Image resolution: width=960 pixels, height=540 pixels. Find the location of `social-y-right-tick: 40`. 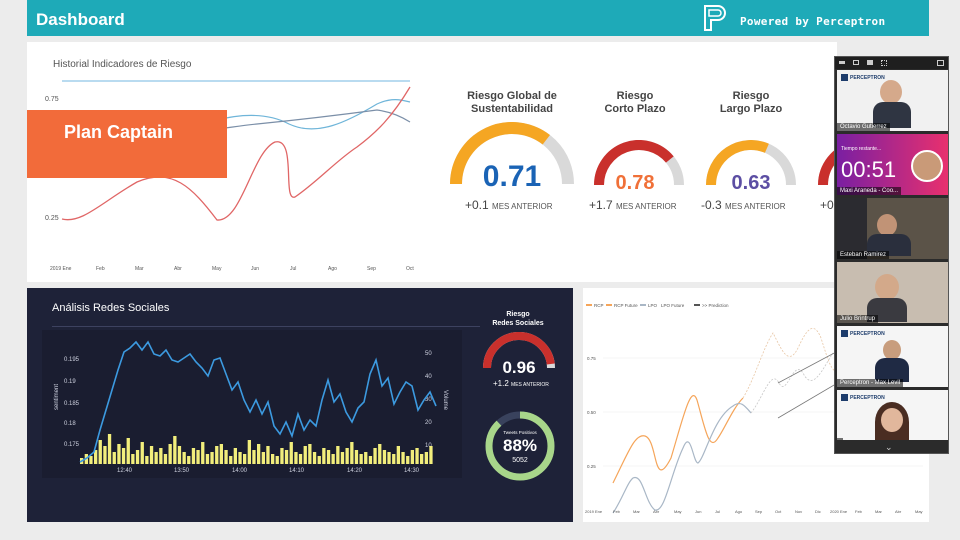

social-y-right-tick: 40 is located at coordinates (428, 377).